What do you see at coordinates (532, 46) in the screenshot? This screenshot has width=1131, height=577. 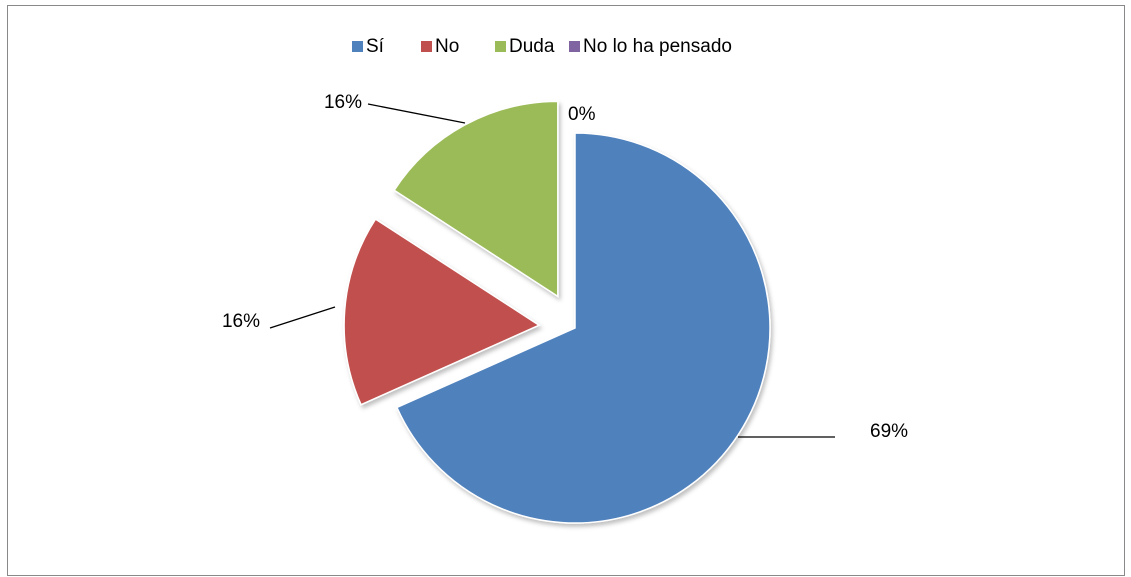 I see `legend-label: Duda` at bounding box center [532, 46].